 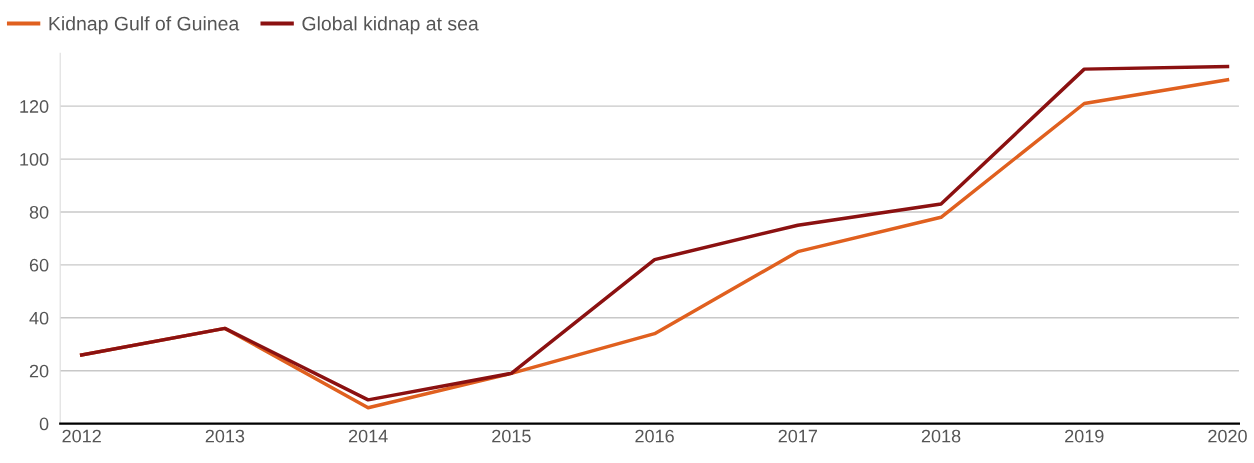 I want to click on y-tick-label: 100, so click(x=34, y=159).